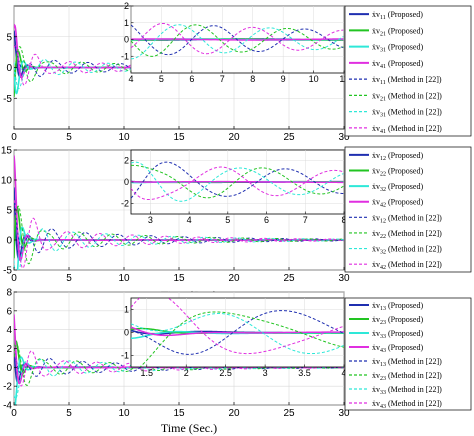 This screenshot has height=436, width=474. What do you see at coordinates (125, 356) in the screenshot?
I see `inset-y-tick-label: -1` at bounding box center [125, 356].